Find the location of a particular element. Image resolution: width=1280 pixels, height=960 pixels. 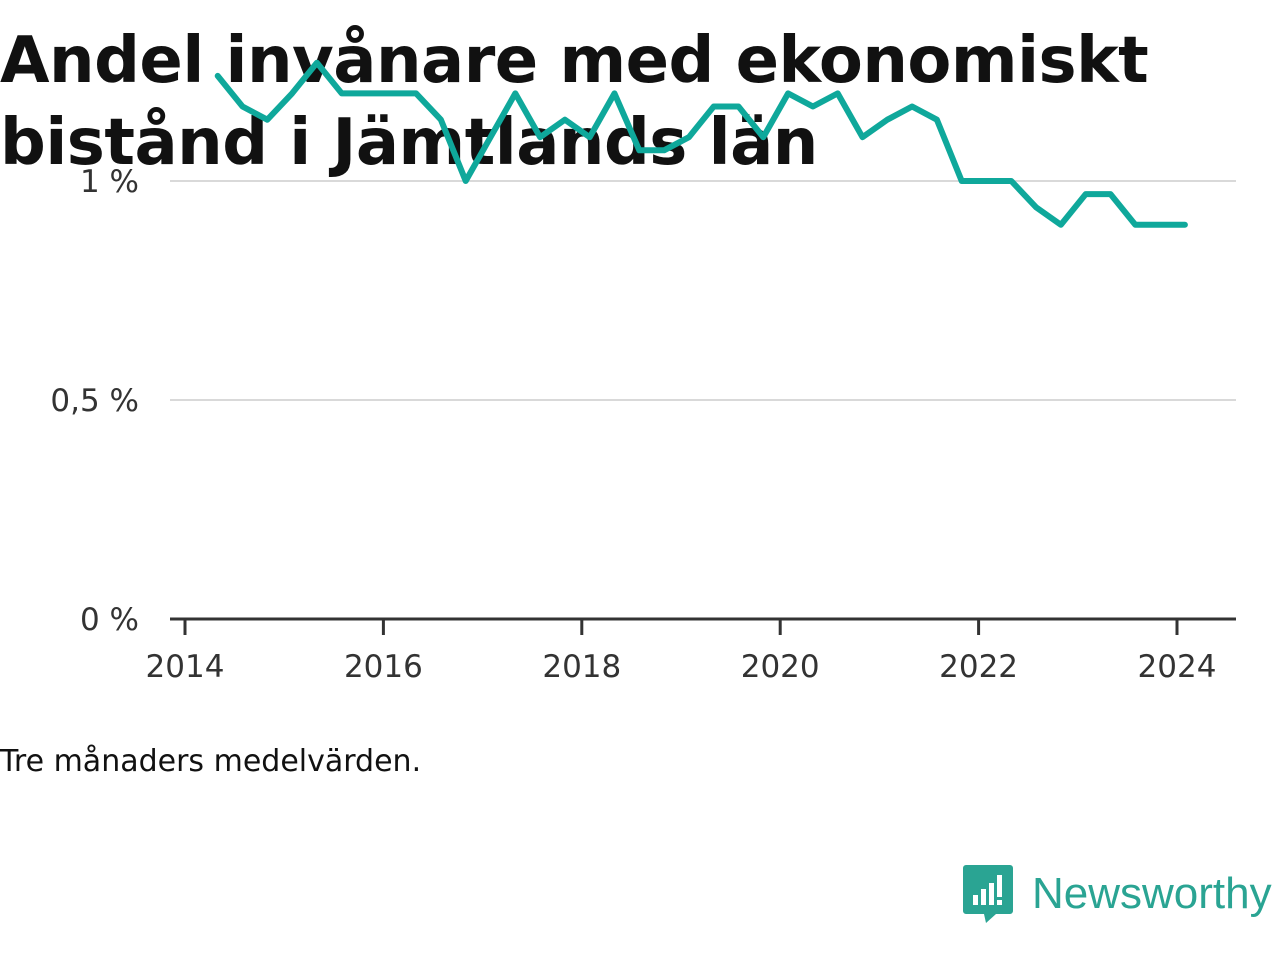

x-tick-label: 2014 is located at coordinates (185, 667).